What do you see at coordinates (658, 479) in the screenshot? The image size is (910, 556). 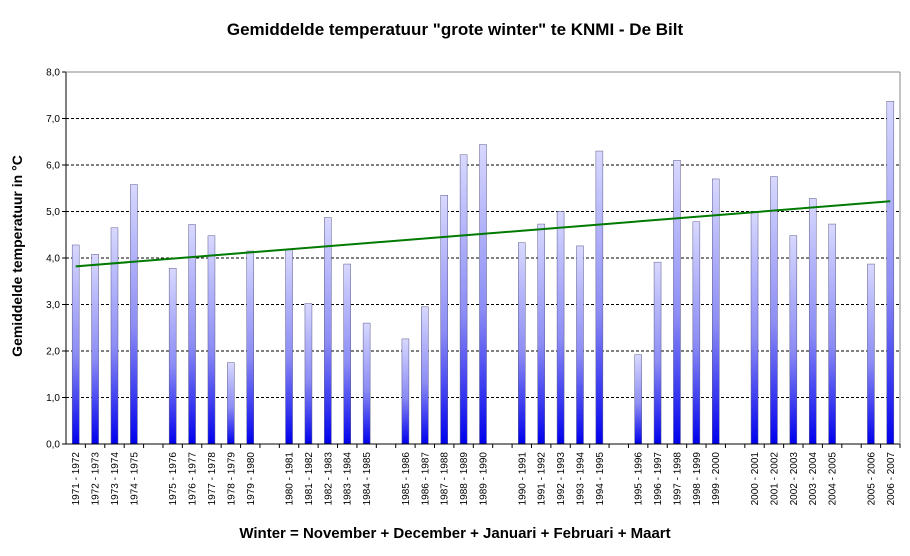 I see `x-tick-label: 1996 - 1997` at bounding box center [658, 479].